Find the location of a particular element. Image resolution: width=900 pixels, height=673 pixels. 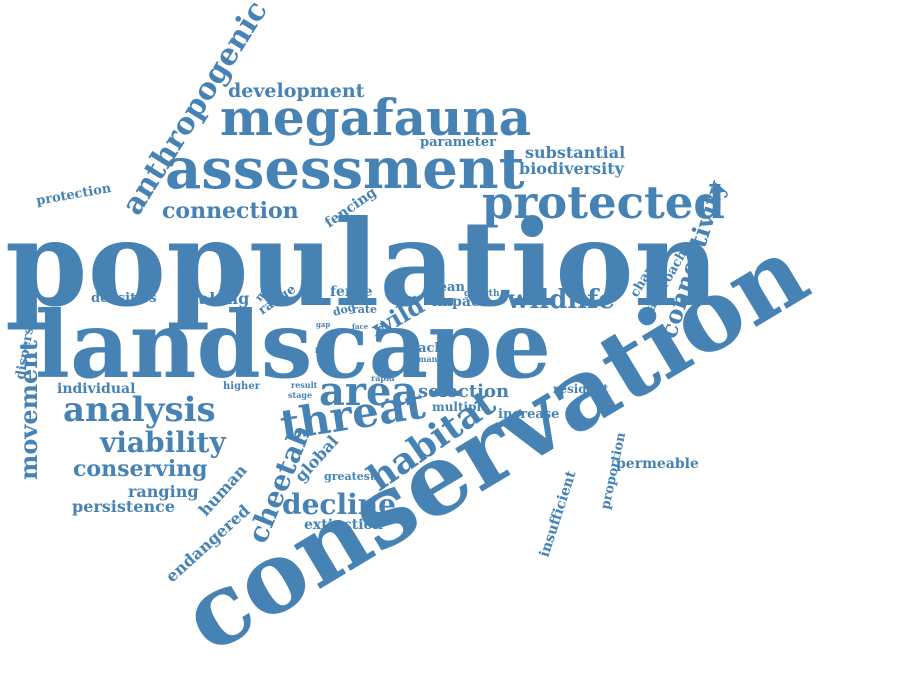

word-biodiversity: biodiversity is located at coordinates (572, 168).